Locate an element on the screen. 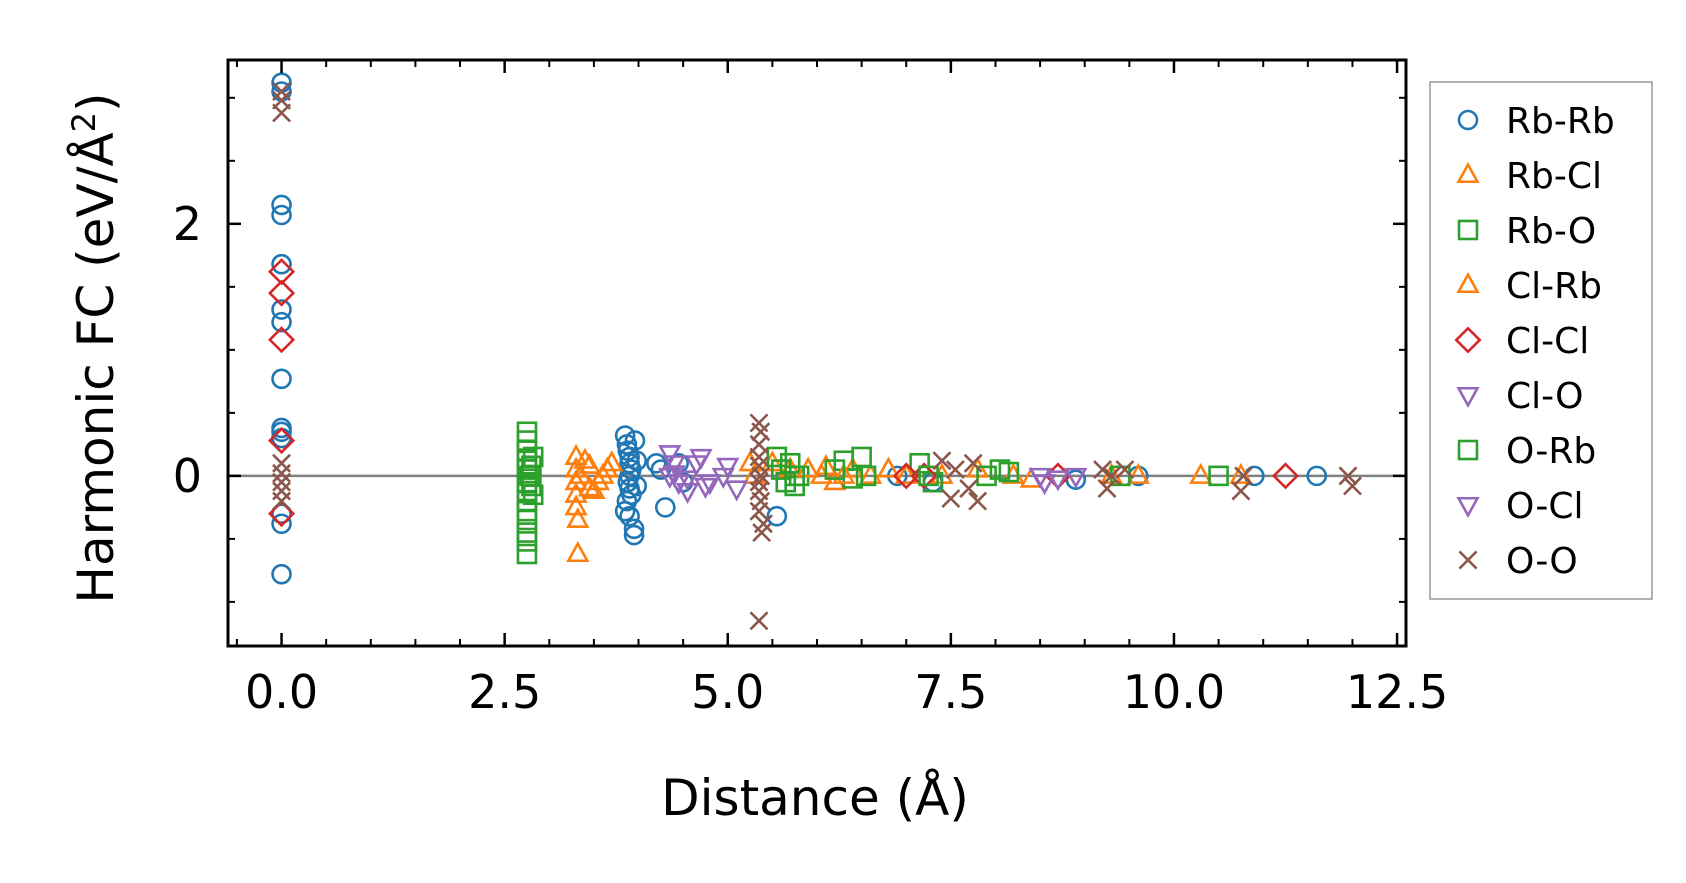  legend-label-o-rb: O-Rb is located at coordinates (1551, 451).